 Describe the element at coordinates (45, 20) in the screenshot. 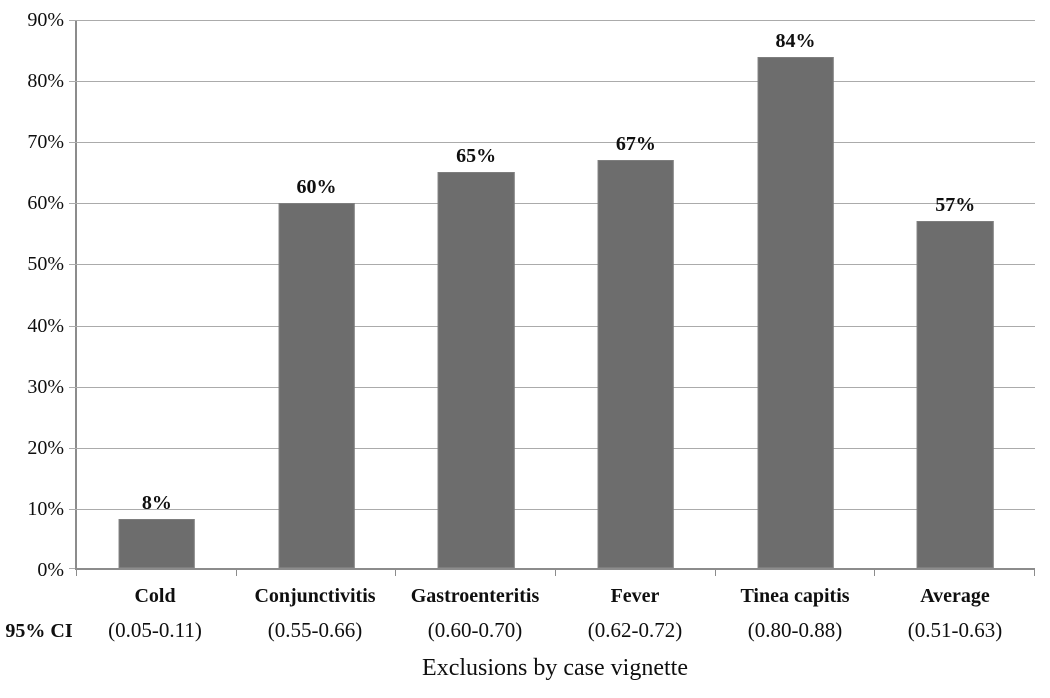

I see `y-tick-label: 90%` at that location.